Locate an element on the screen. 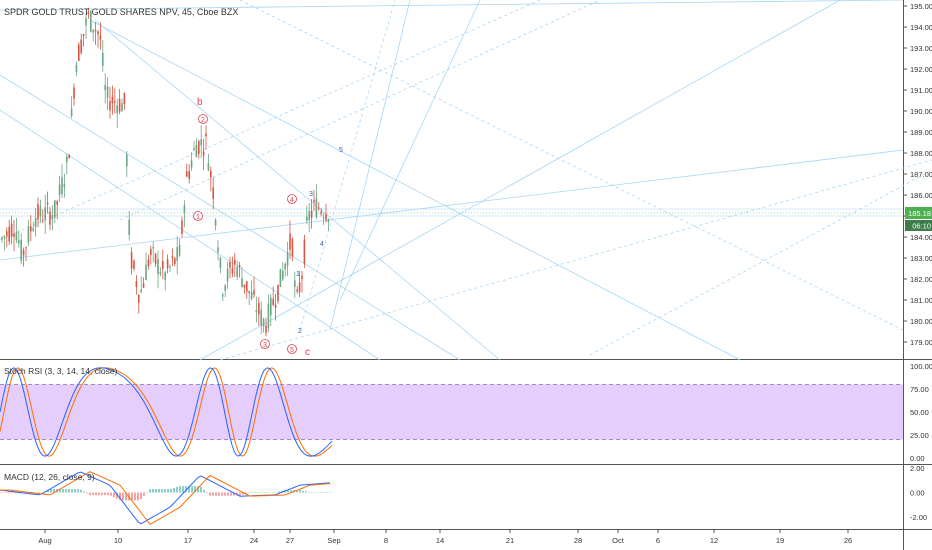 The height and width of the screenshot is (550, 932). macd-line is located at coordinates (165, 498).